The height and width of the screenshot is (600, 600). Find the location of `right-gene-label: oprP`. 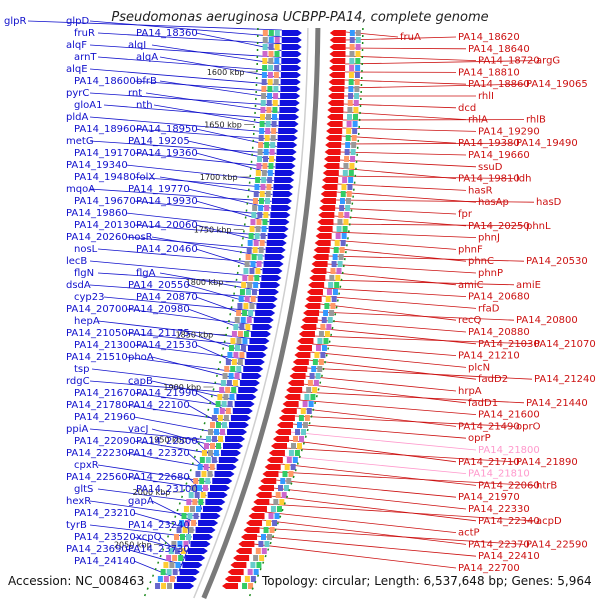

right-gene-label: oprP is located at coordinates (479, 438).